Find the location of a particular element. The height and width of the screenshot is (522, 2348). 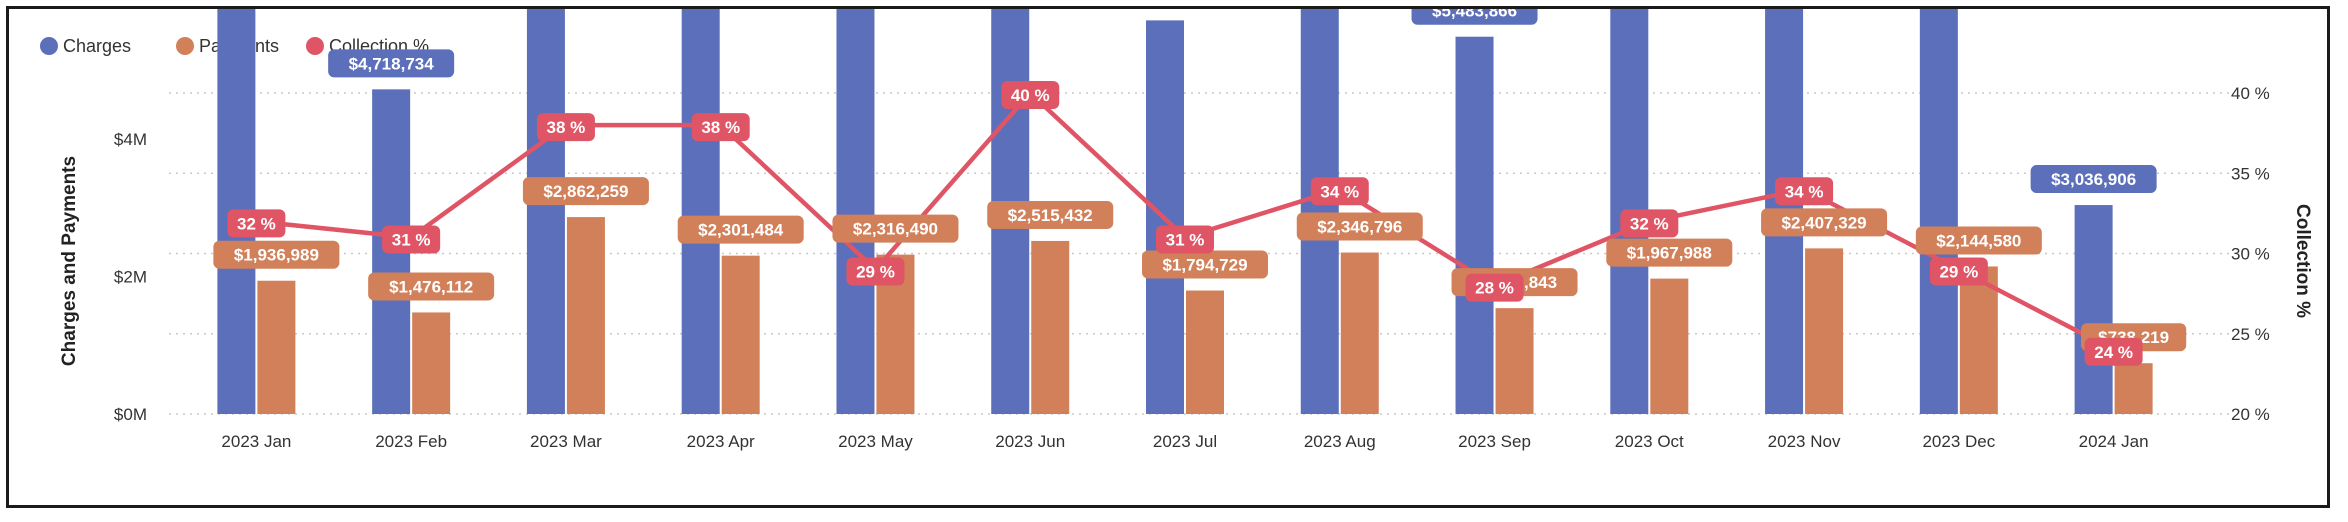

label-collection-2023-feb: 31 % is located at coordinates (411, 239).